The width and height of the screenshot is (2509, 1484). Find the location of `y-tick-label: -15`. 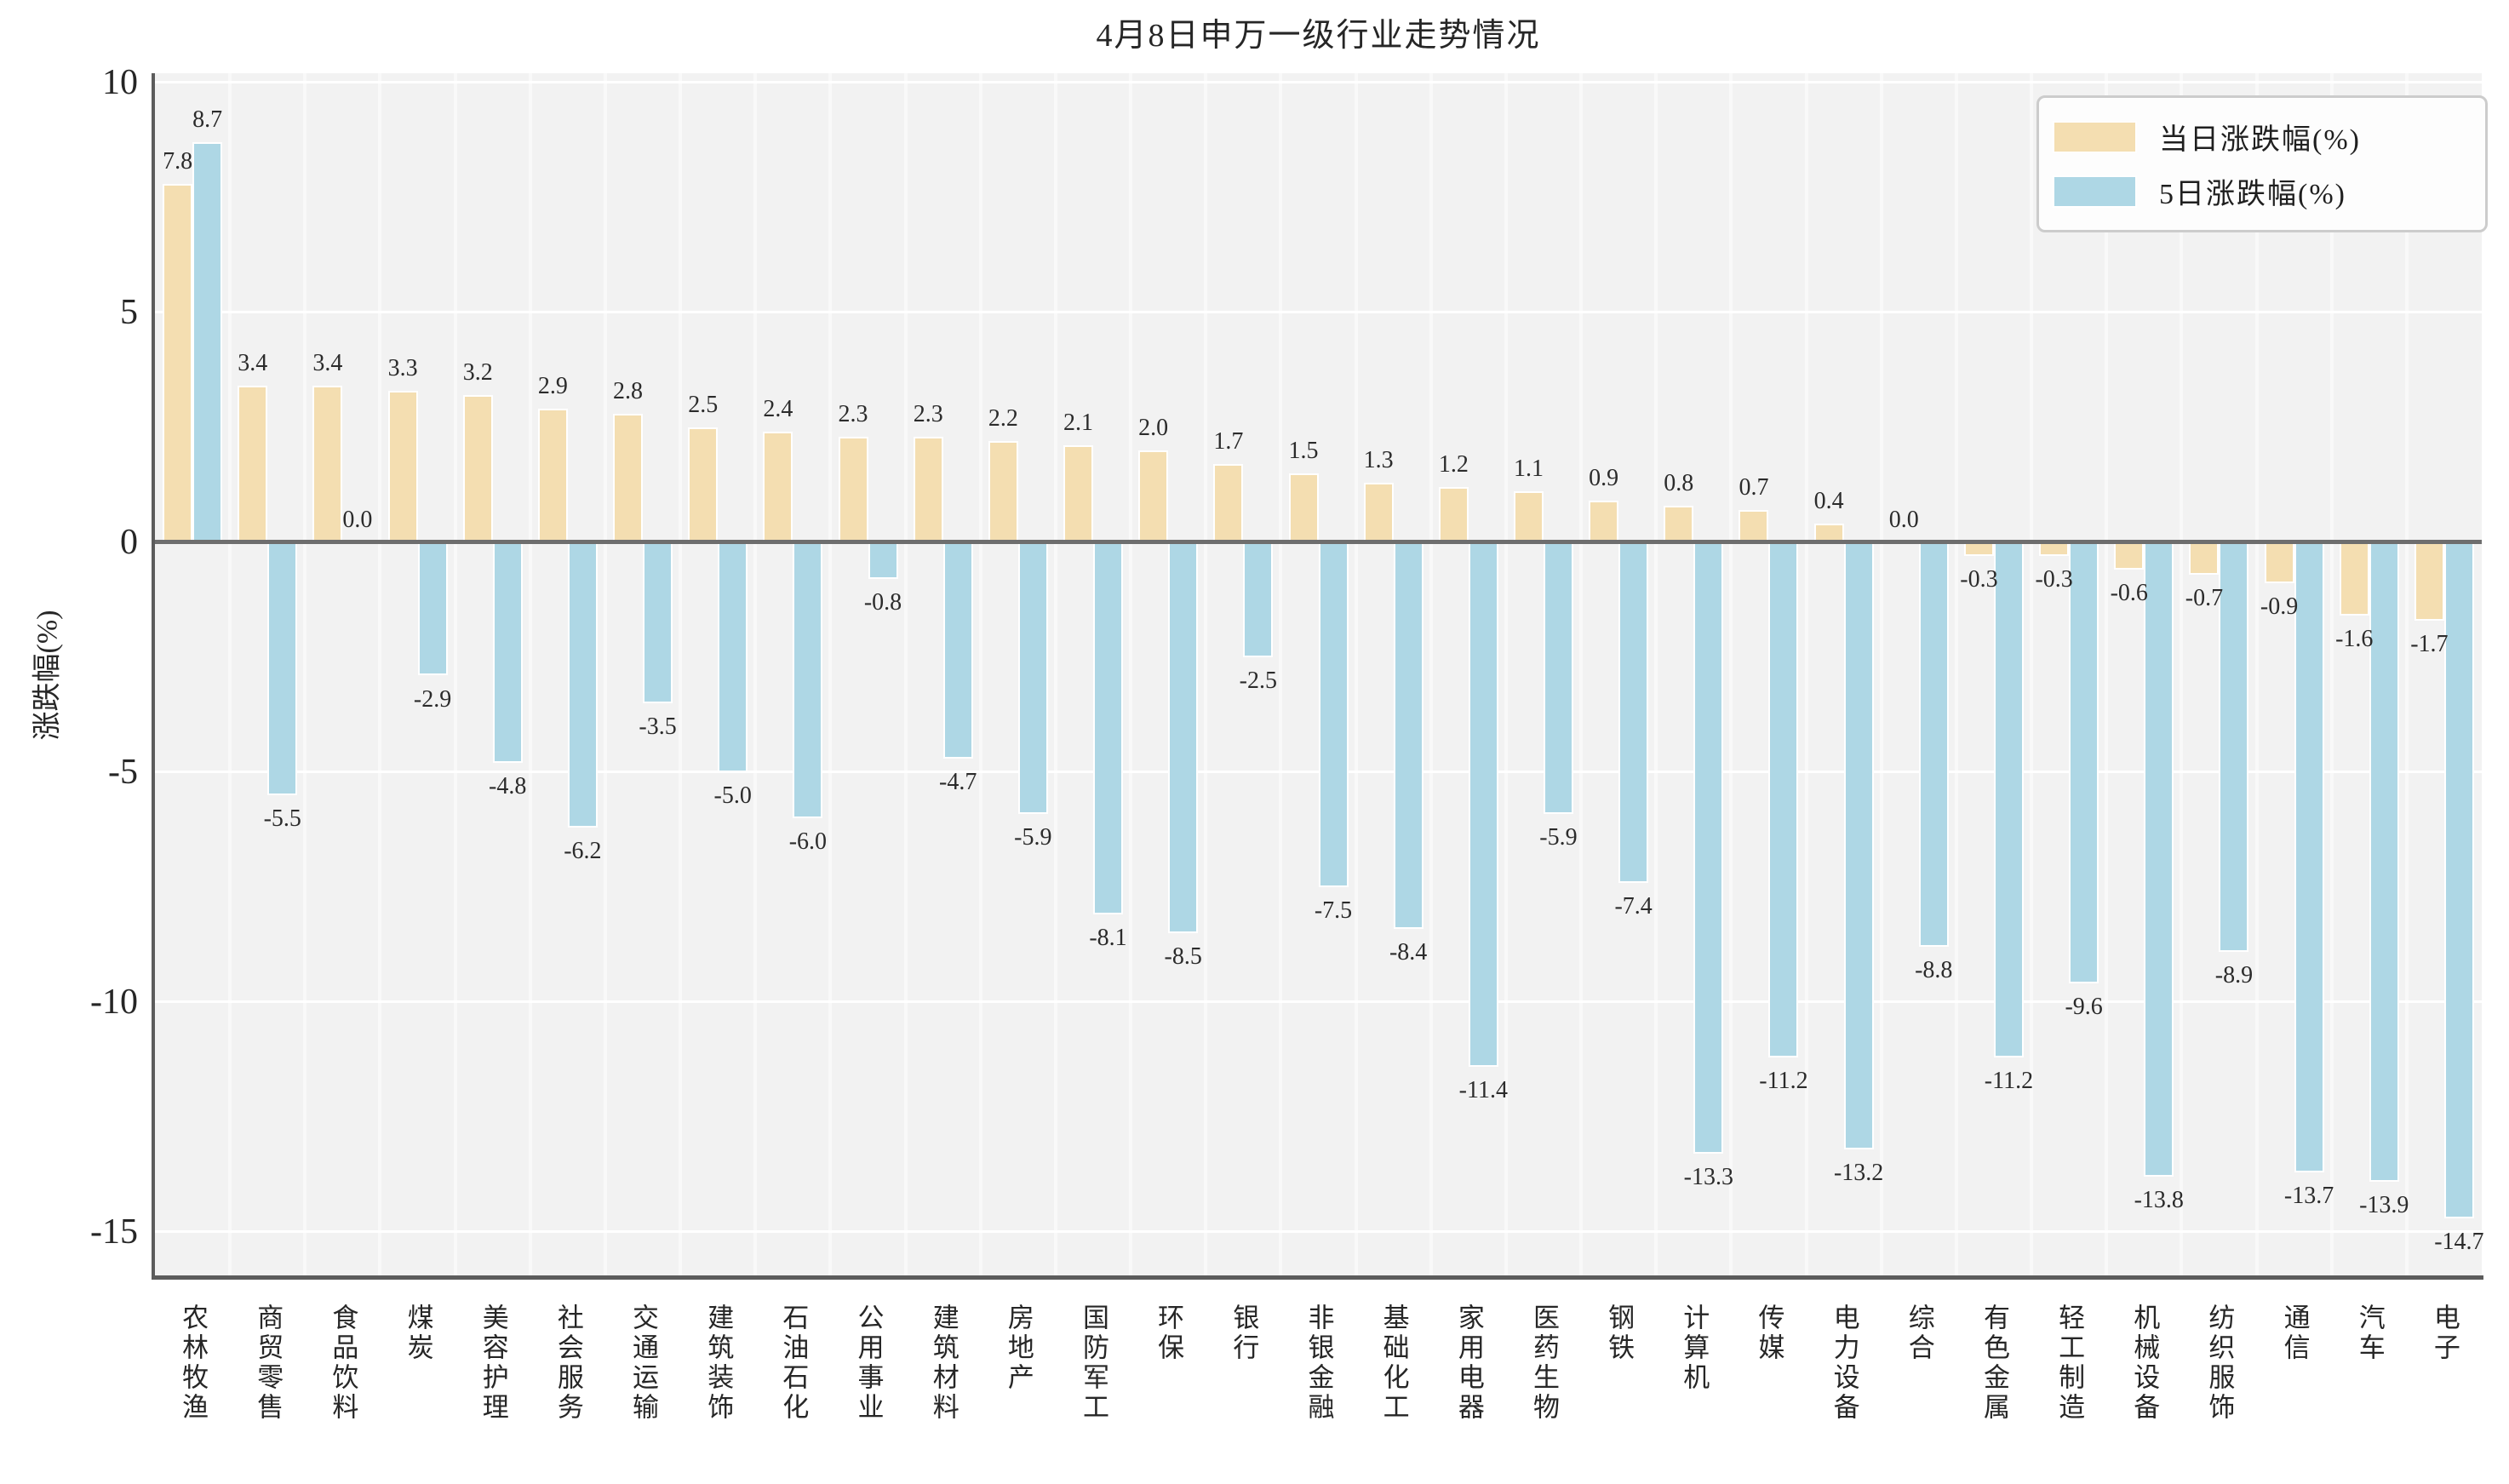

y-tick-label: -15 is located at coordinates (114, 1232).